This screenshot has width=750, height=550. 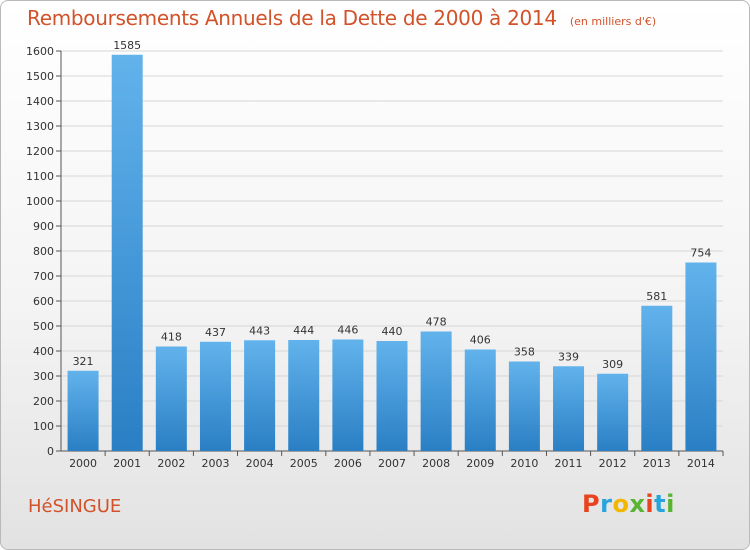 I want to click on bar-2007, so click(x=392, y=396).